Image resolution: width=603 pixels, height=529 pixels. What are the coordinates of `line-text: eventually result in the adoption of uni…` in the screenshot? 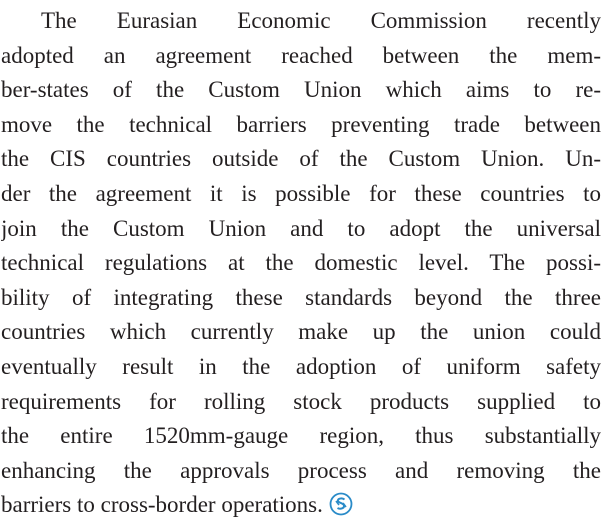 It's located at (301, 366).